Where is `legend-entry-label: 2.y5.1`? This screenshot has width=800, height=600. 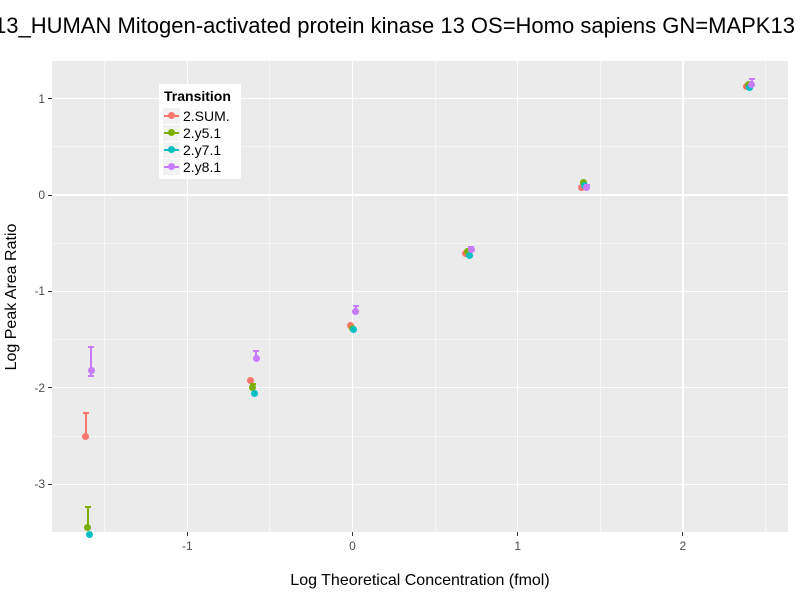 legend-entry-label: 2.y5.1 is located at coordinates (202, 132).